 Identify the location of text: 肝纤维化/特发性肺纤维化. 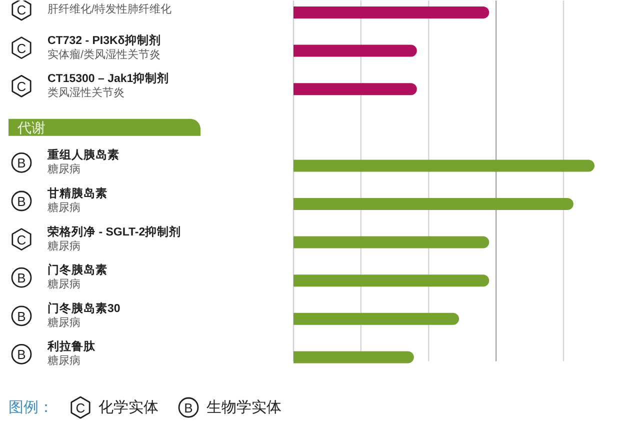
(110, 9).